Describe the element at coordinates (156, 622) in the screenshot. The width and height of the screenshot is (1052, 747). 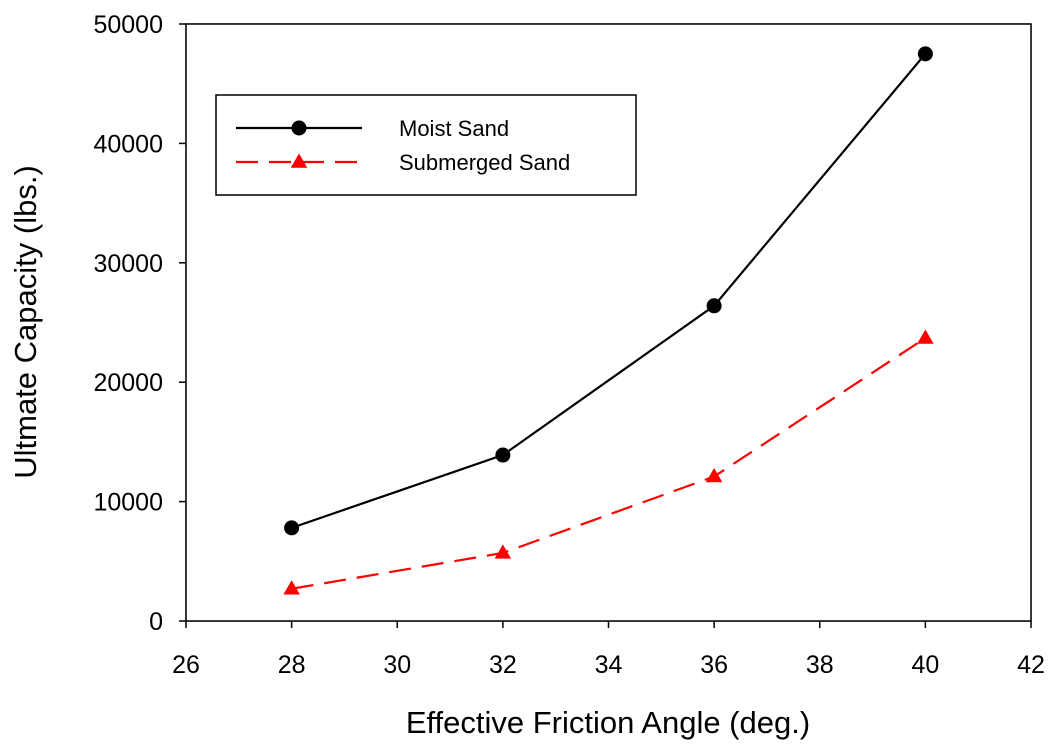
I see `y-tick-label: 0` at that location.